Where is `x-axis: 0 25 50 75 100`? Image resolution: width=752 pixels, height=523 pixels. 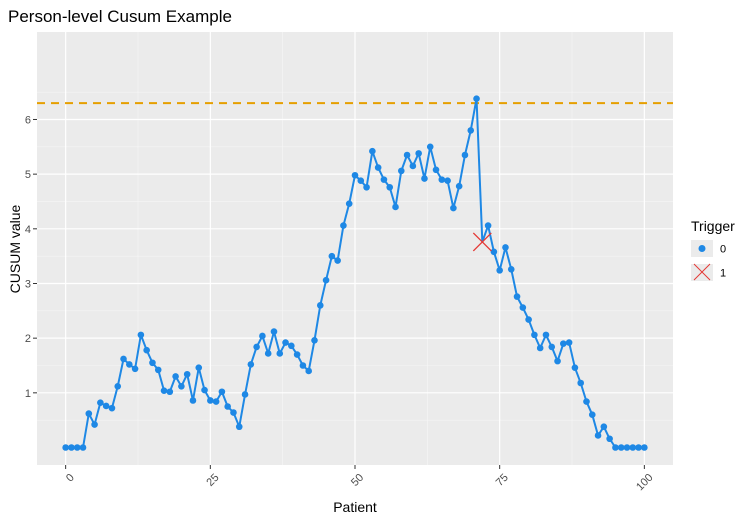 x-axis: 0 25 50 75 100 is located at coordinates (360, 479).